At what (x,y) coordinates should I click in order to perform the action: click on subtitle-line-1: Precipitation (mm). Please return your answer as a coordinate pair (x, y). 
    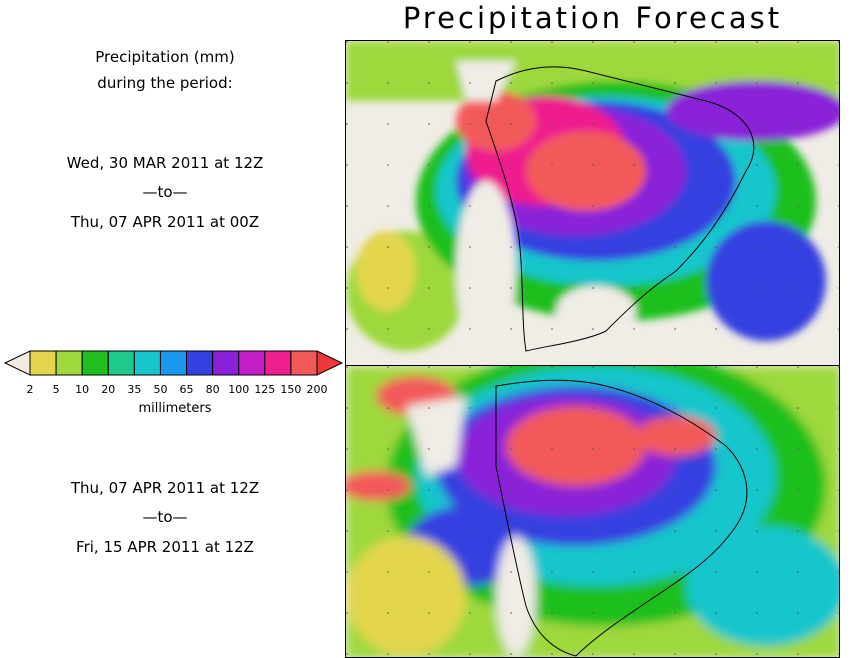
    Looking at the image, I should click on (165, 57).